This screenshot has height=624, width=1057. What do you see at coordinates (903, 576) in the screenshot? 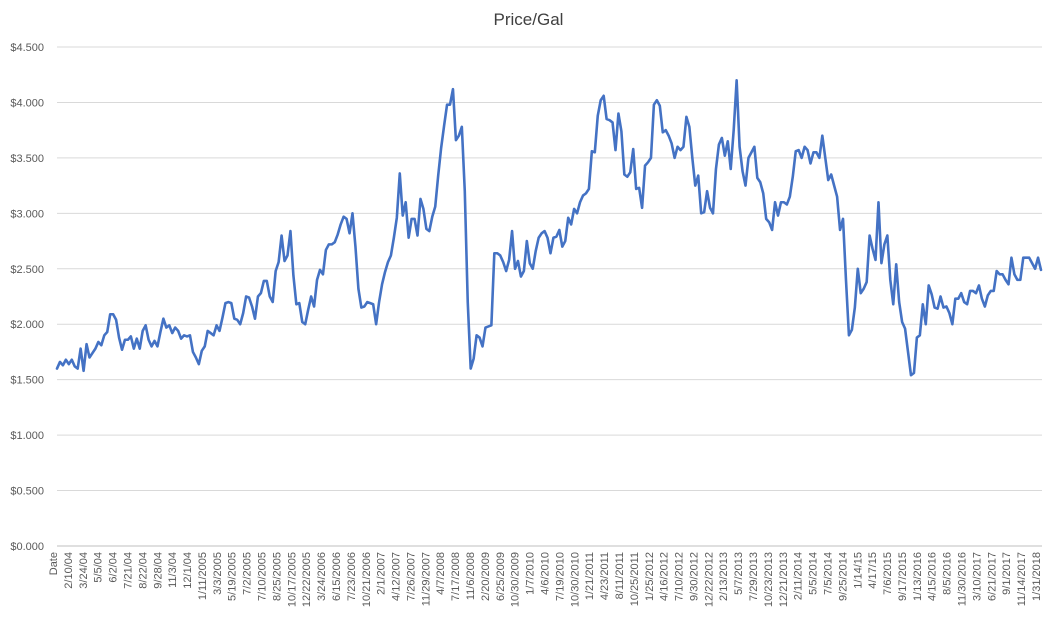
I see `x-tick-label: 9/17/2015` at bounding box center [903, 576].